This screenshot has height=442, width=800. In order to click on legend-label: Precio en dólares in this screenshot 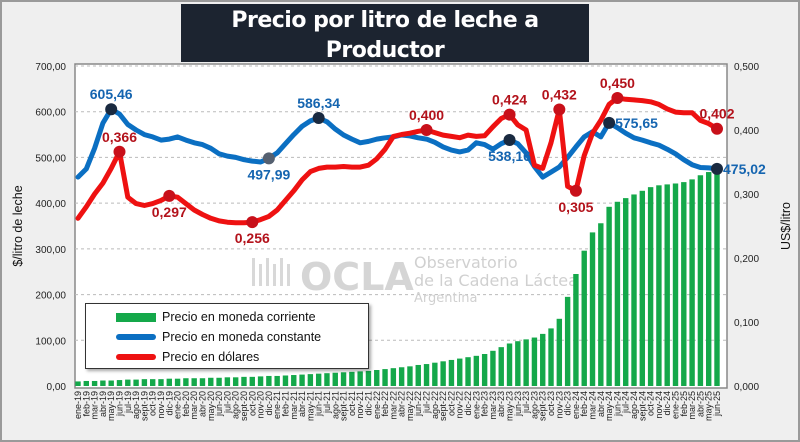, I will do `click(211, 357)`.